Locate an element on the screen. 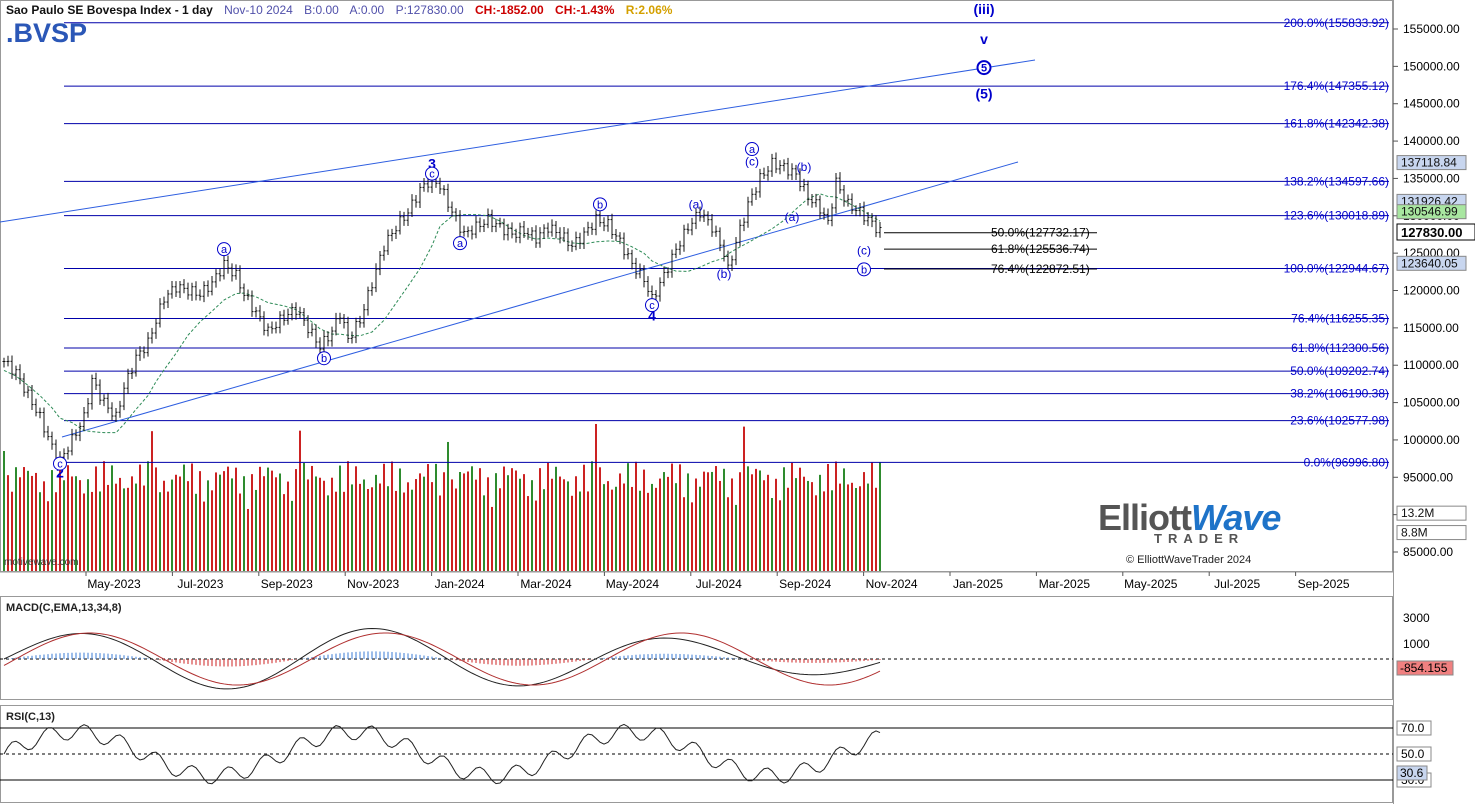 This screenshot has width=1475, height=804. fib-level-label: 200.0%(155833.92) is located at coordinates (1336, 23).